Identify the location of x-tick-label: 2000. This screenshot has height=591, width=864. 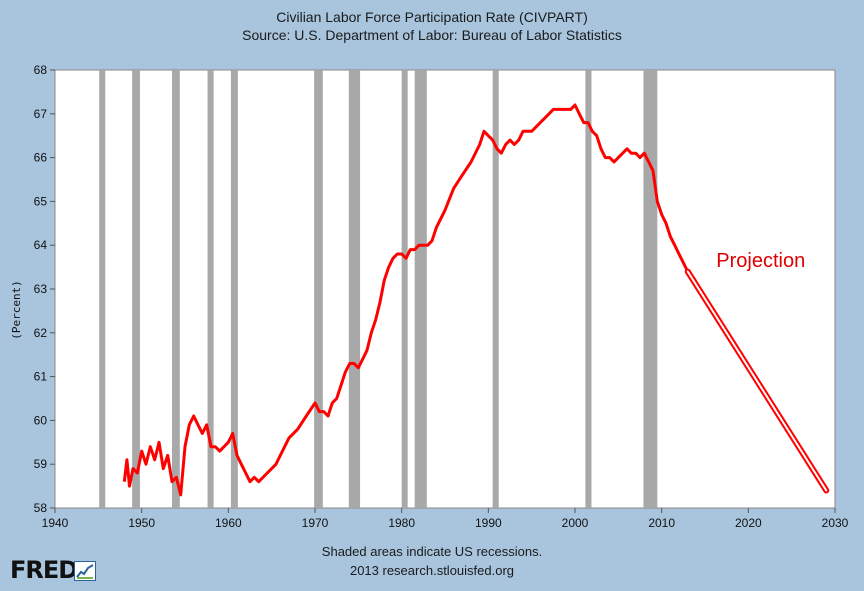
(575, 523).